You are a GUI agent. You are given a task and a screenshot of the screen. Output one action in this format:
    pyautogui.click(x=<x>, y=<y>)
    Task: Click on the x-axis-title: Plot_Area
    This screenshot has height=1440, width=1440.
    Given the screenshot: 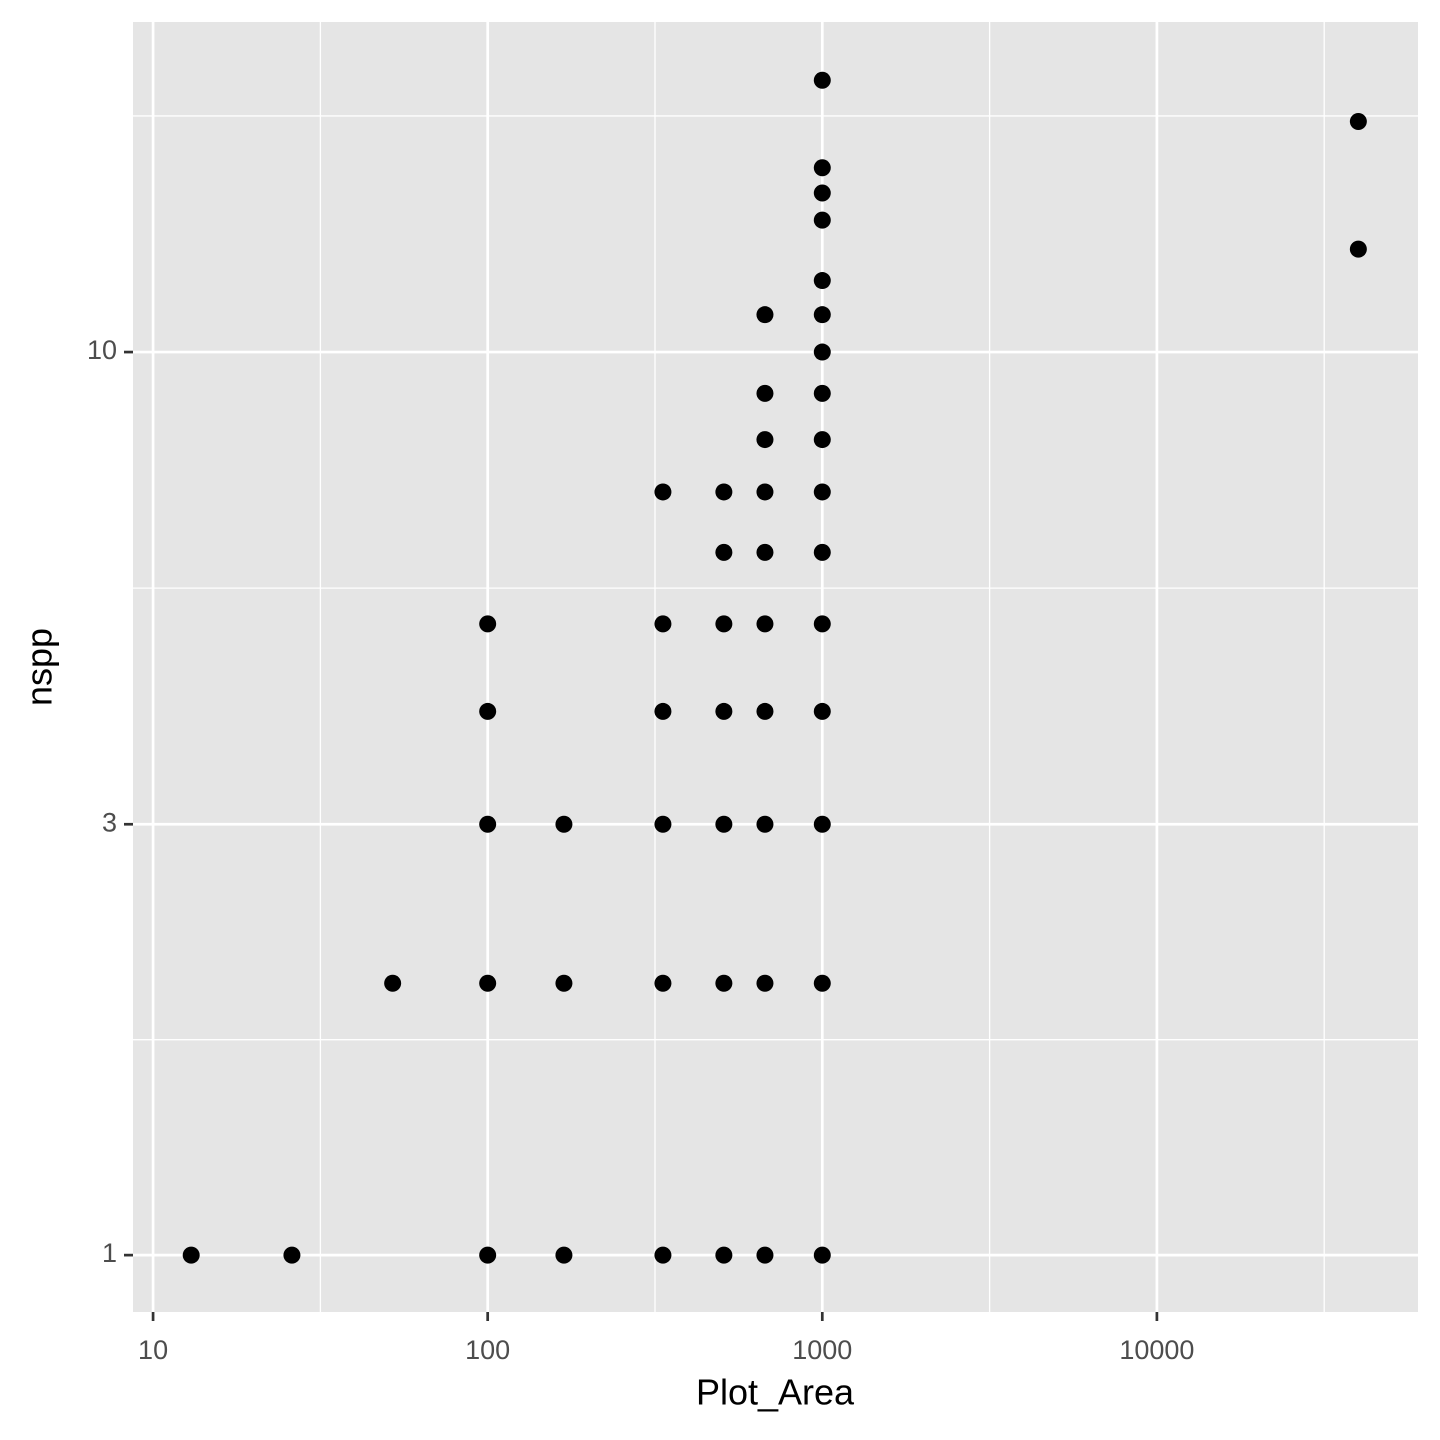 What is the action you would take?
    pyautogui.click(x=775, y=1392)
    